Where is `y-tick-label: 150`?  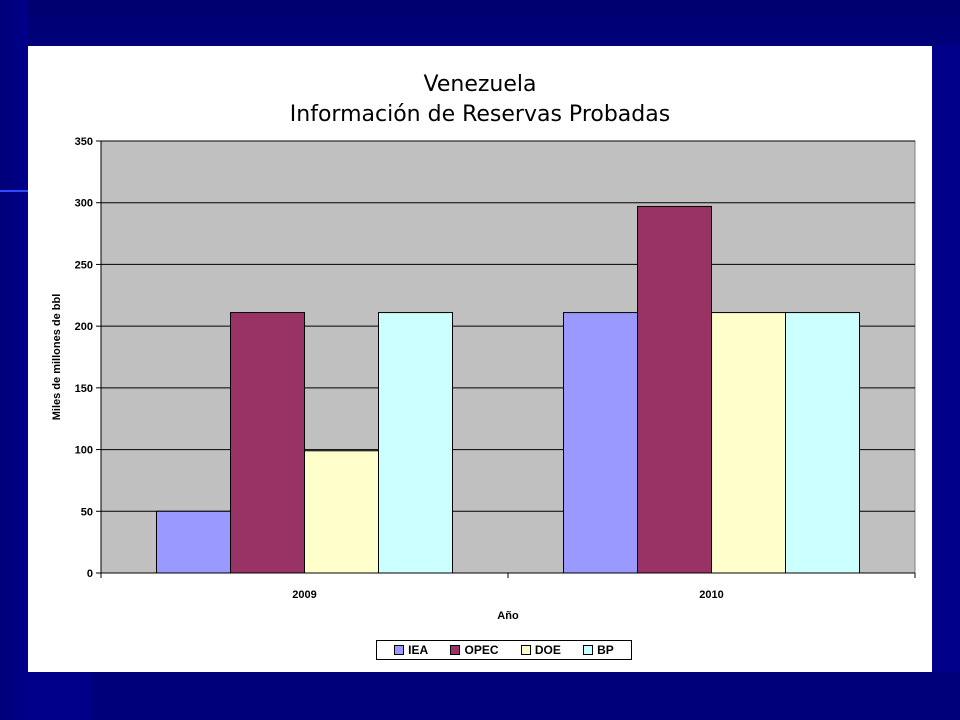 y-tick-label: 150 is located at coordinates (84, 389).